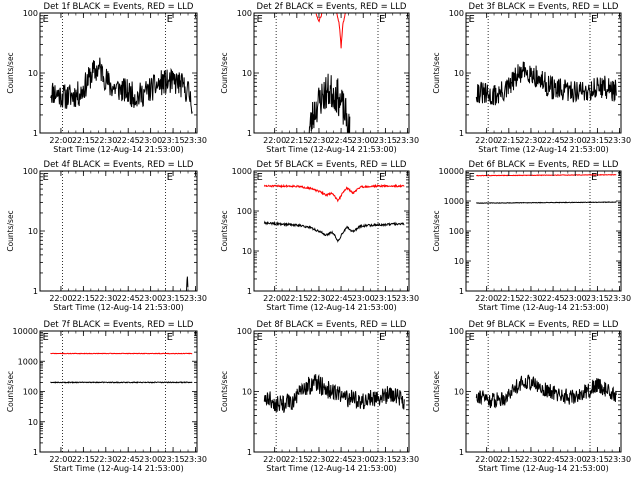 The width and height of the screenshot is (640, 484). Describe the element at coordinates (119, 7) in the screenshot. I see `panel-title: Det 1f BLACK = Events, RED = LLD` at that location.